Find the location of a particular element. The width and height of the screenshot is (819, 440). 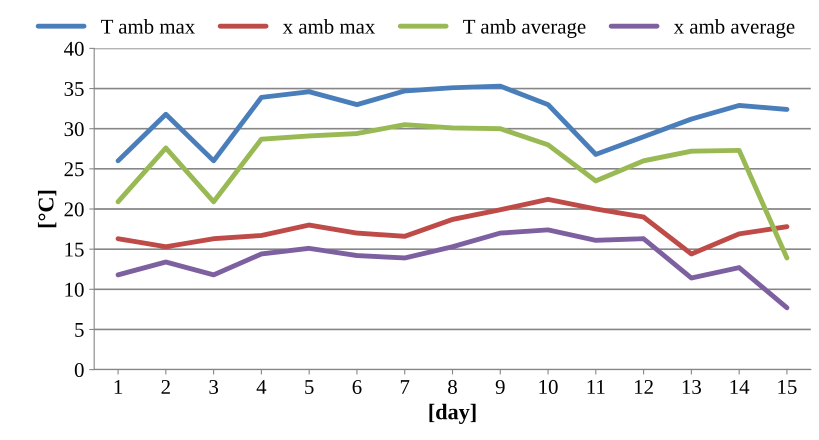

x-tick-label: 3 is located at coordinates (213, 387).